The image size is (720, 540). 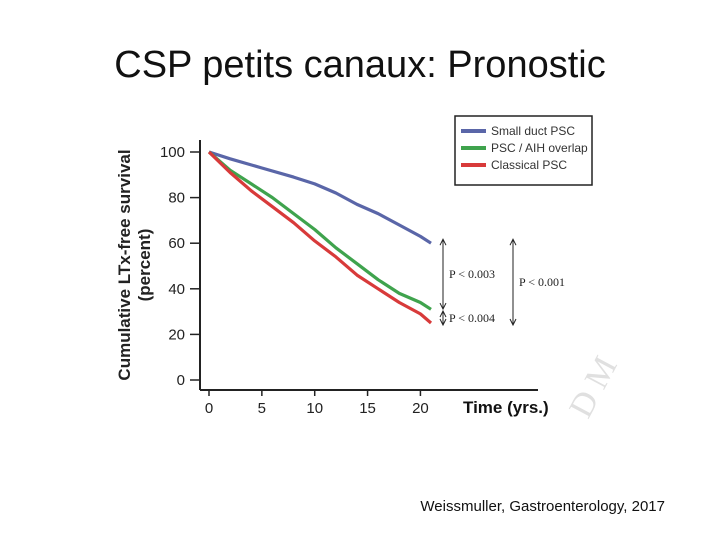 What do you see at coordinates (533, 131) in the screenshot?
I see `legend-label: Small duct PSC` at bounding box center [533, 131].